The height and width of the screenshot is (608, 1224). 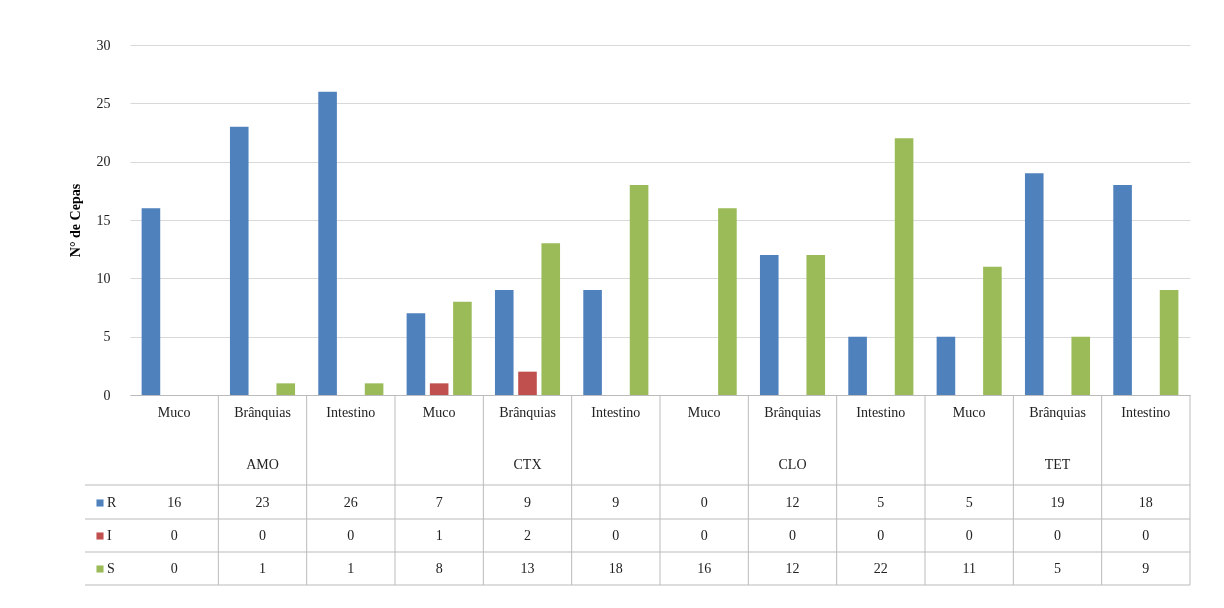 What do you see at coordinates (109, 535) in the screenshot?
I see `legend-label: I` at bounding box center [109, 535].